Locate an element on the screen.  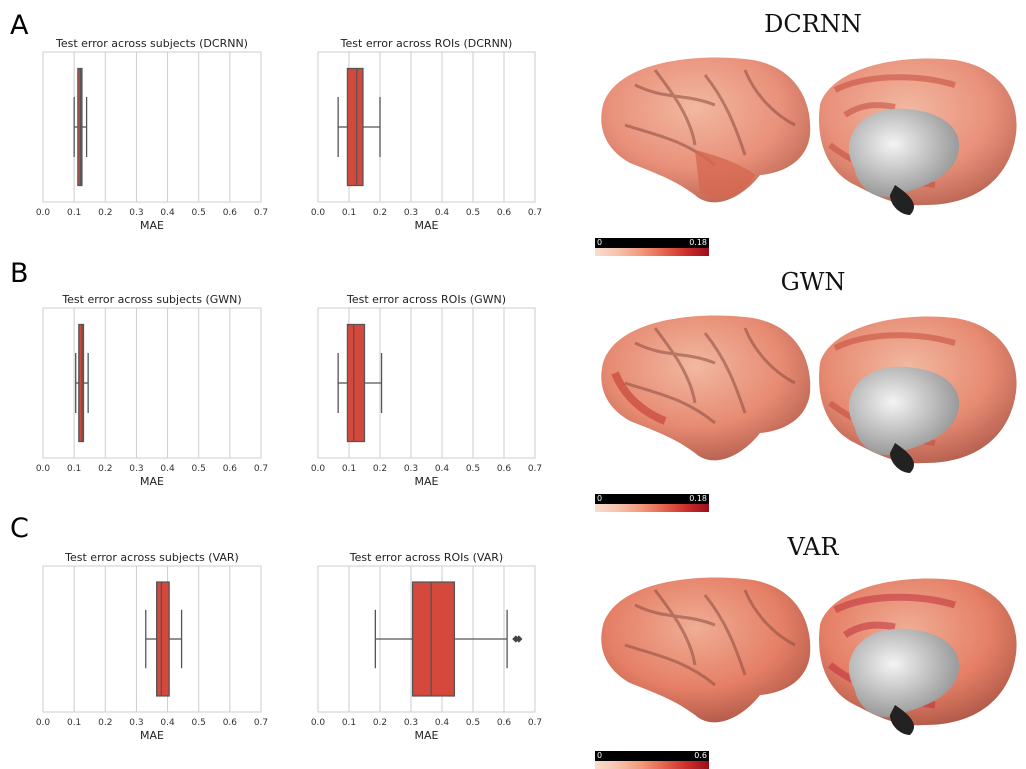
outlier-point is located at coordinates (519, 639).